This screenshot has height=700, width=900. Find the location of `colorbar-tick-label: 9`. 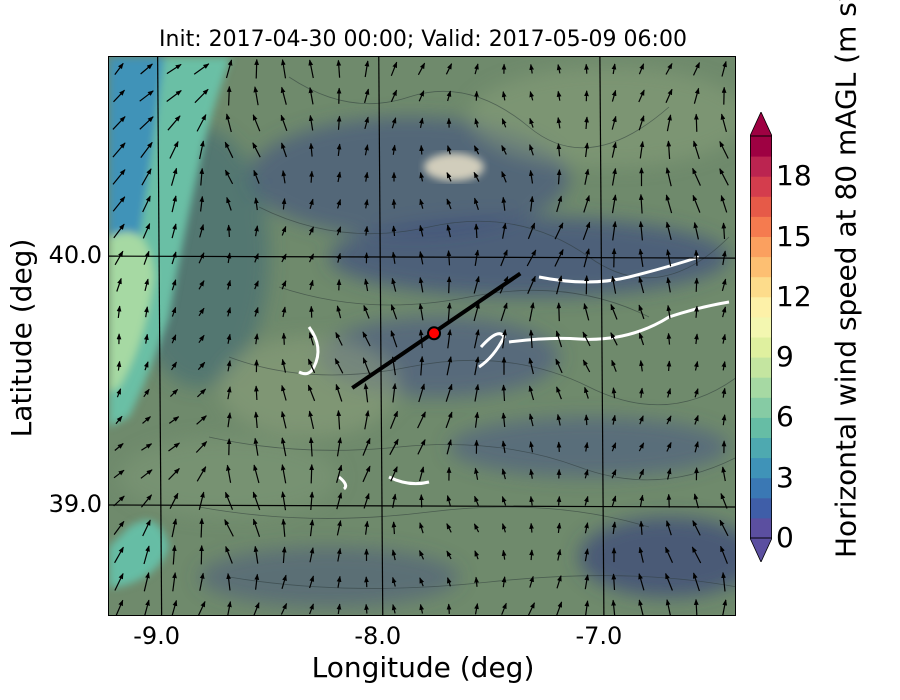

colorbar-tick-label: 9 is located at coordinates (785, 357).